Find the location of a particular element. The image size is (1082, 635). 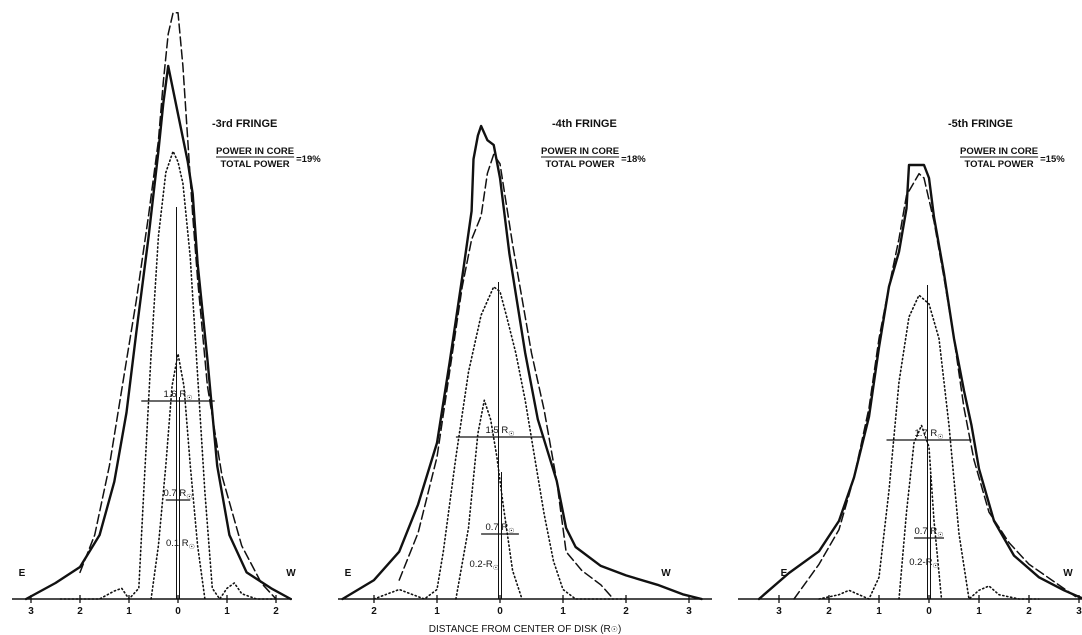

x-axis-label: DISTANCE FROM CENTER OF DISK (R☉) is located at coordinates (525, 629).